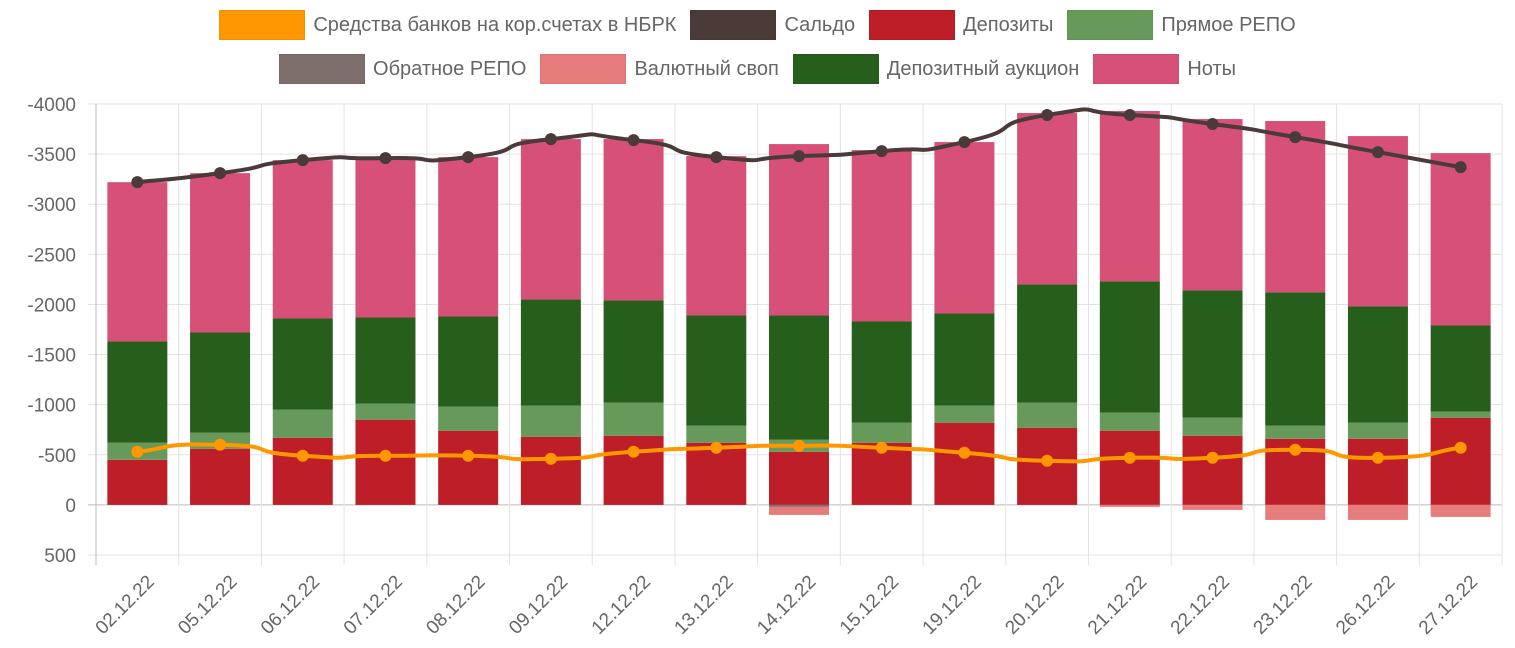 This screenshot has height=648, width=1515. What do you see at coordinates (961, 25) in the screenshot?
I see `legend-item: Депозиты` at bounding box center [961, 25].